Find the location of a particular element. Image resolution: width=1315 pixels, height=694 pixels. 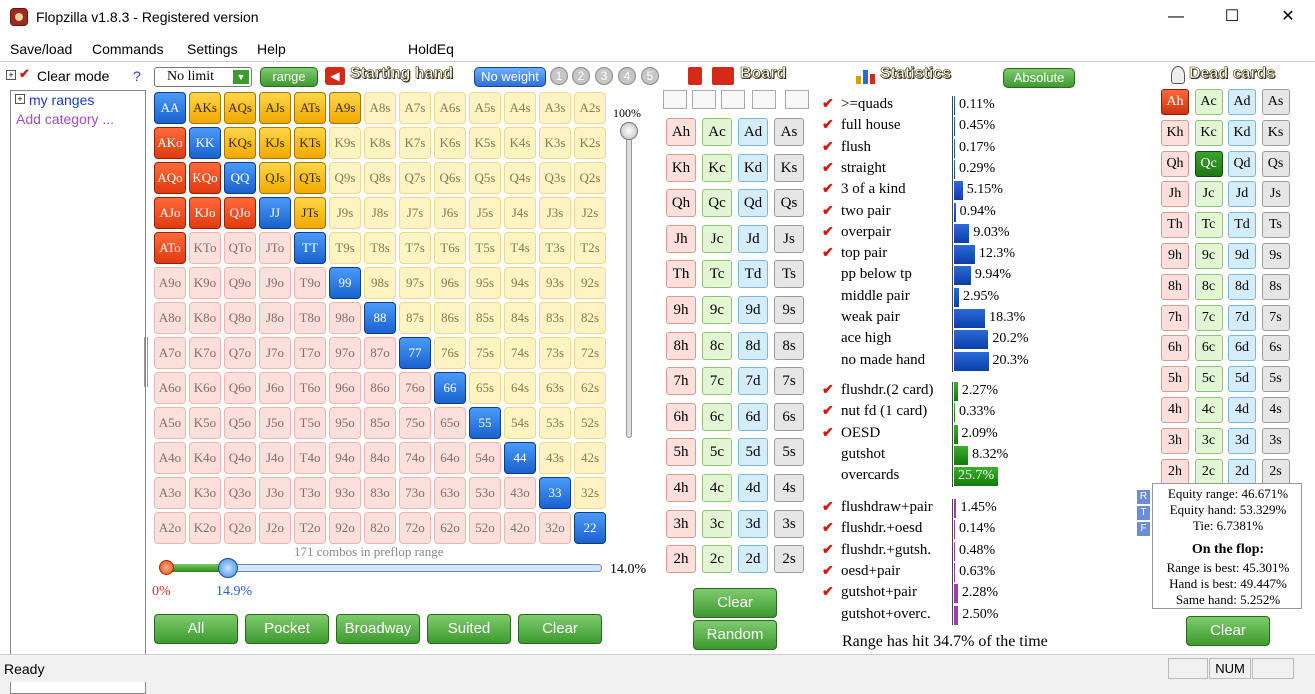

dead-card-5s: 5s is located at coordinates (1276, 379).